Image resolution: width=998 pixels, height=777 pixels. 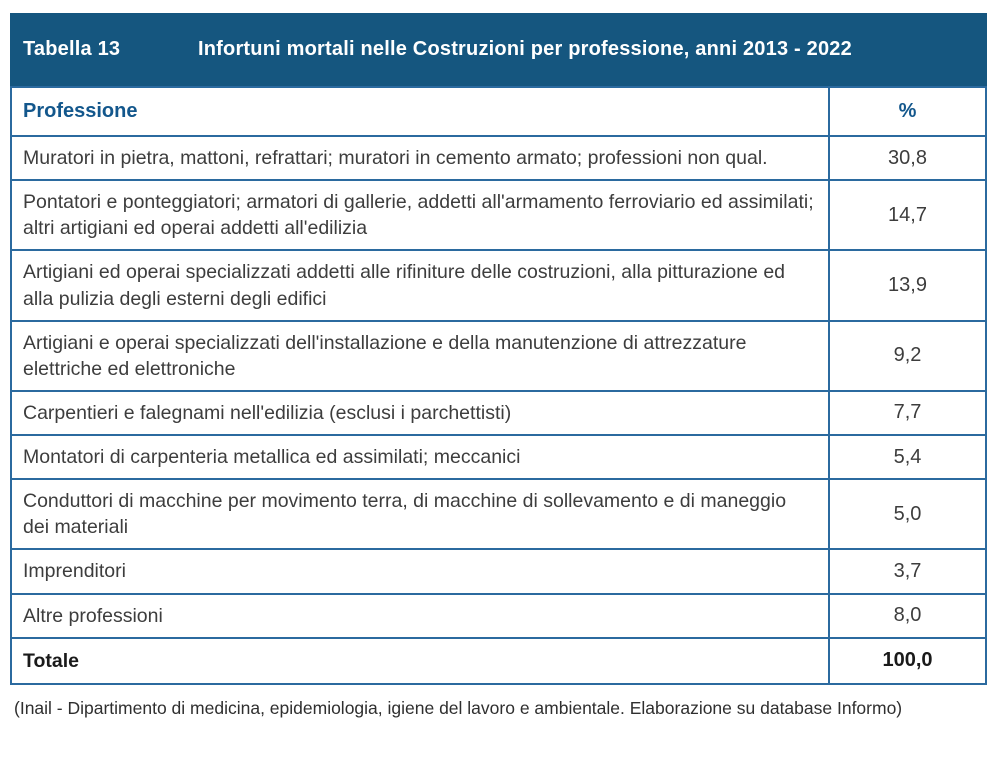 I want to click on percent-cell: 14,7, so click(x=907, y=215).